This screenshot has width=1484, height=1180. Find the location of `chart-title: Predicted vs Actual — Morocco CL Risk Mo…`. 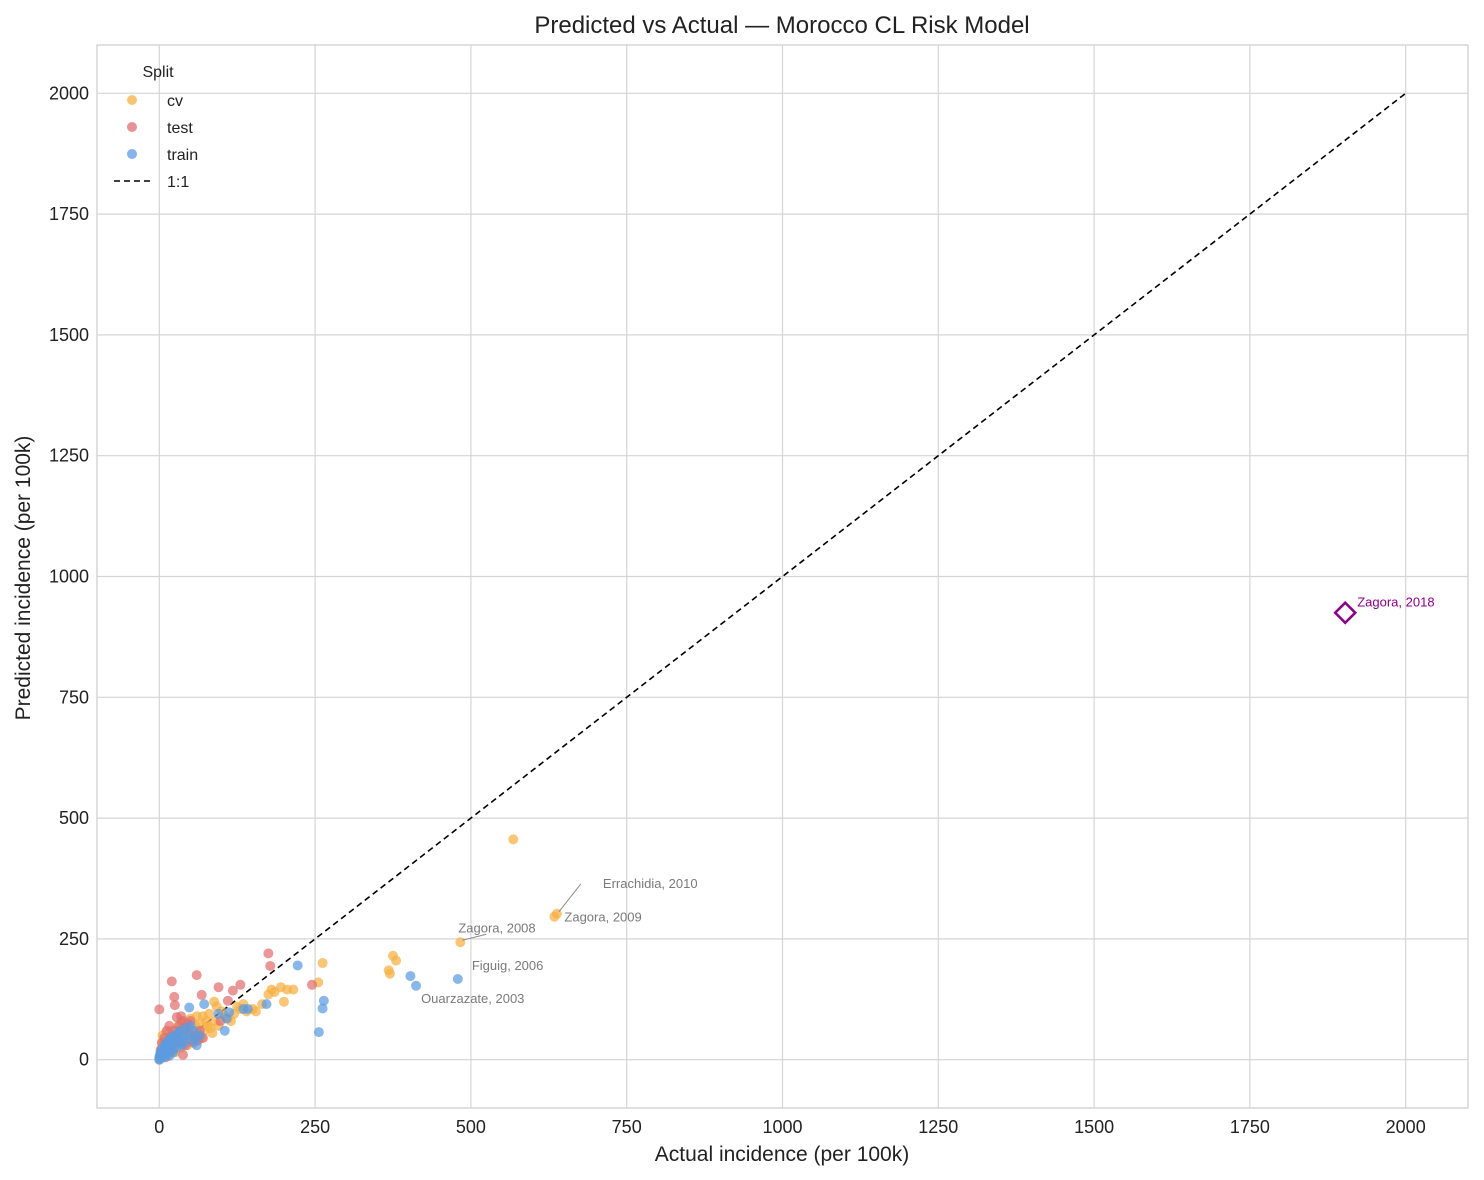

chart-title: Predicted vs Actual — Morocco CL Risk Mo… is located at coordinates (781, 25).